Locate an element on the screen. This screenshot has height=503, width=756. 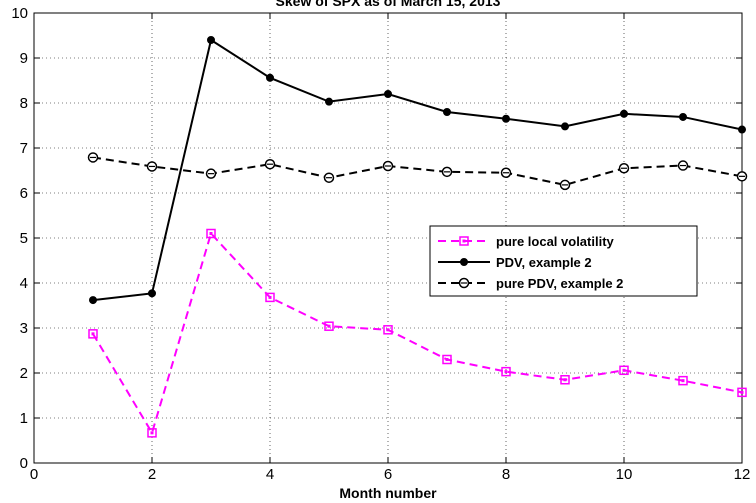
x-tick-label: 12 is located at coordinates (742, 474).